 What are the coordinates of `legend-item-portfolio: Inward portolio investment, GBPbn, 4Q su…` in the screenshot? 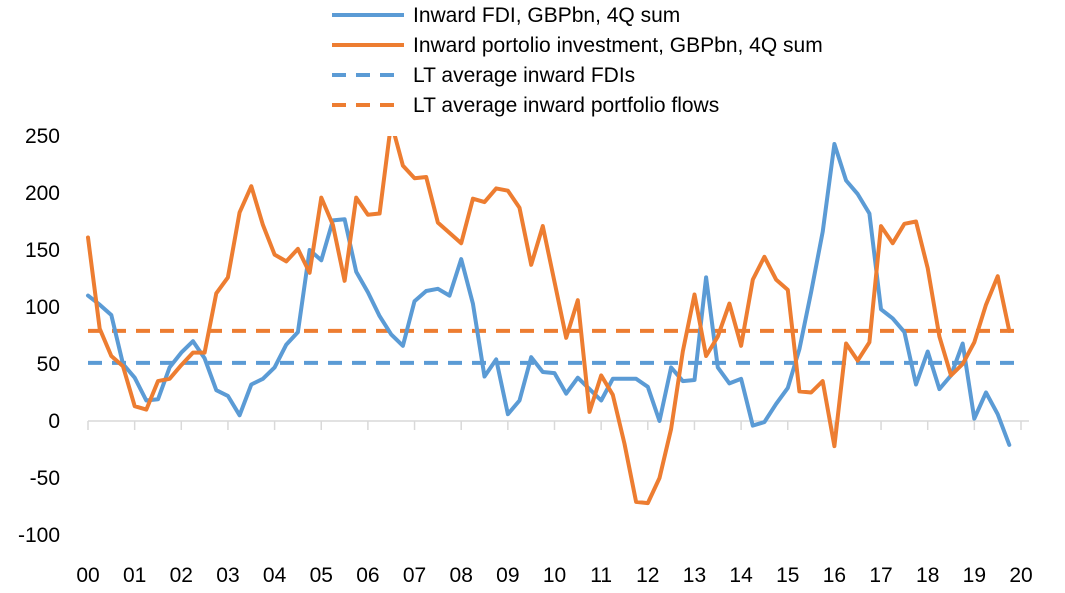 It's located at (577, 45).